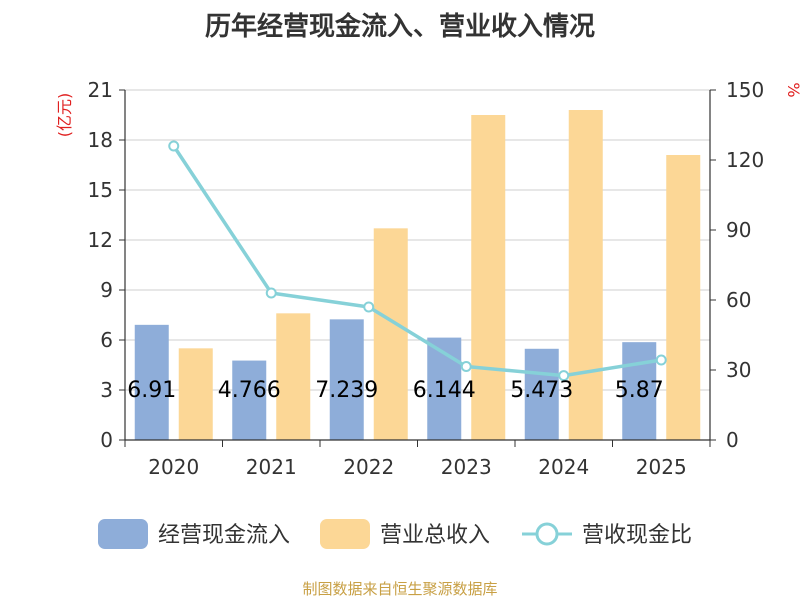  I want to click on legend-swatch-cash-inflow, so click(123, 534).